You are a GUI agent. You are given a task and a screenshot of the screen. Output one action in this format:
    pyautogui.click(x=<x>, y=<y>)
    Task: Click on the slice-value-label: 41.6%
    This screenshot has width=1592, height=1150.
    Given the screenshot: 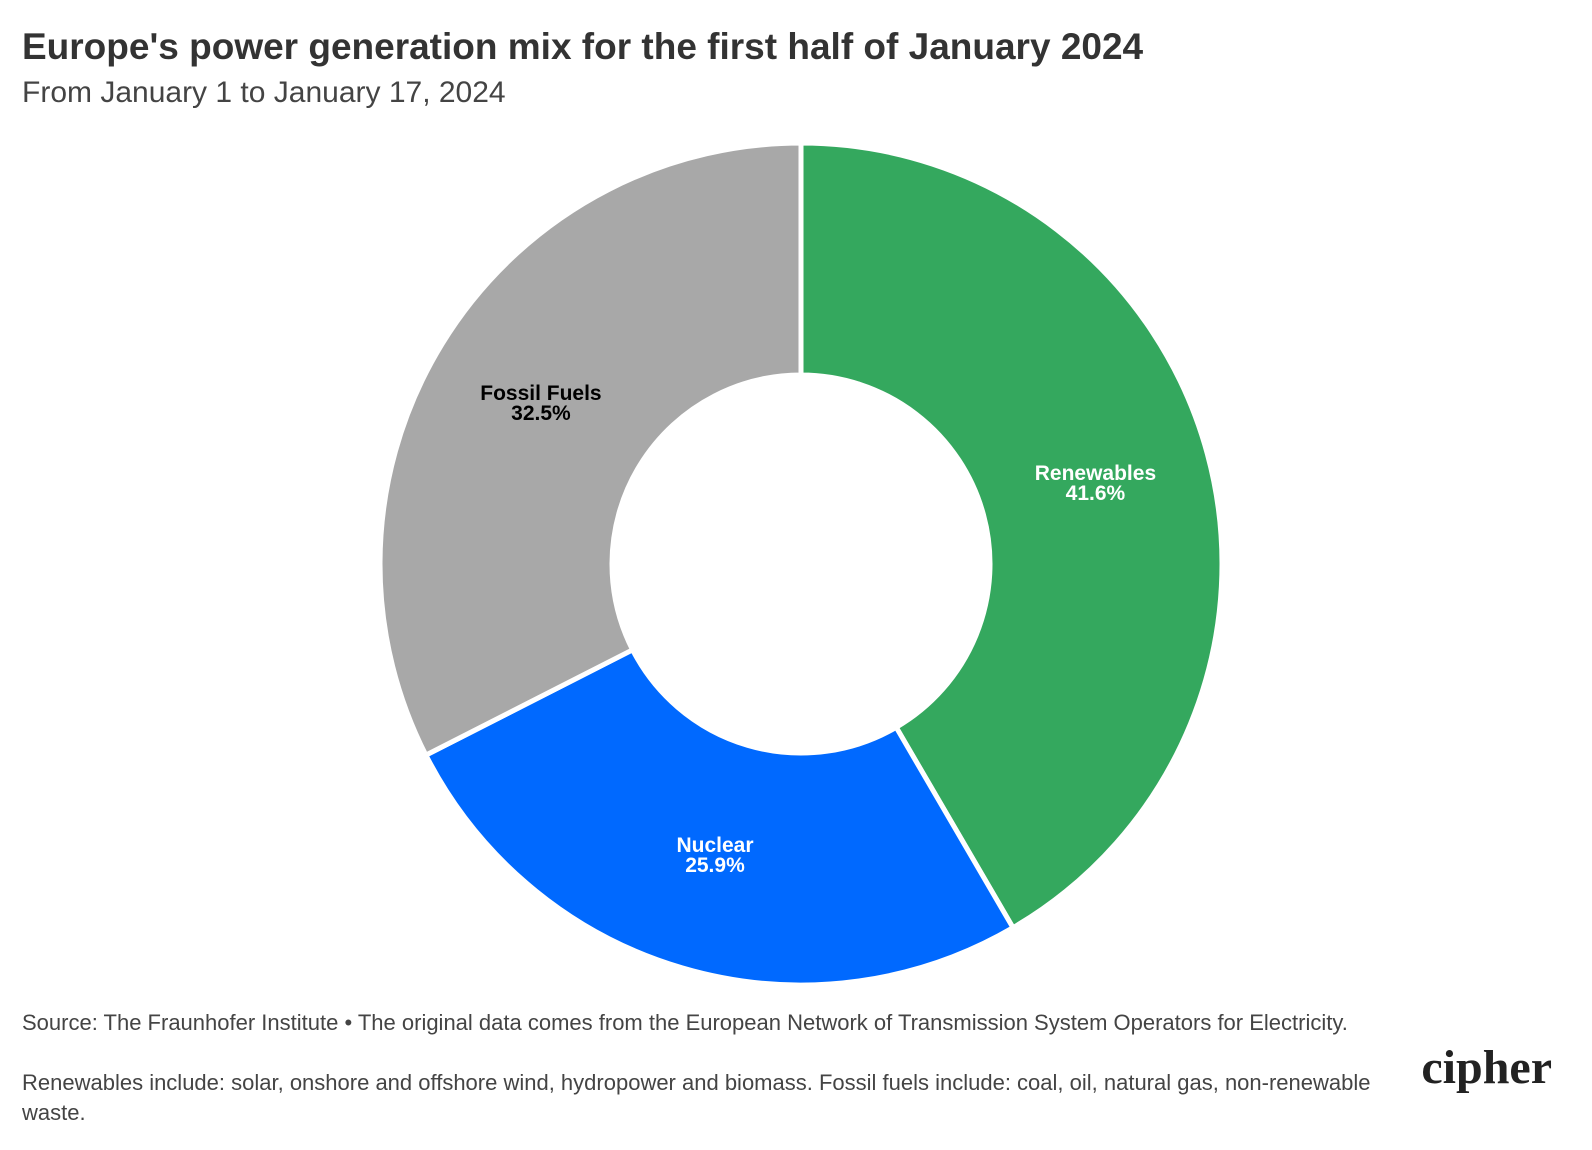 What is the action you would take?
    pyautogui.click(x=1096, y=493)
    